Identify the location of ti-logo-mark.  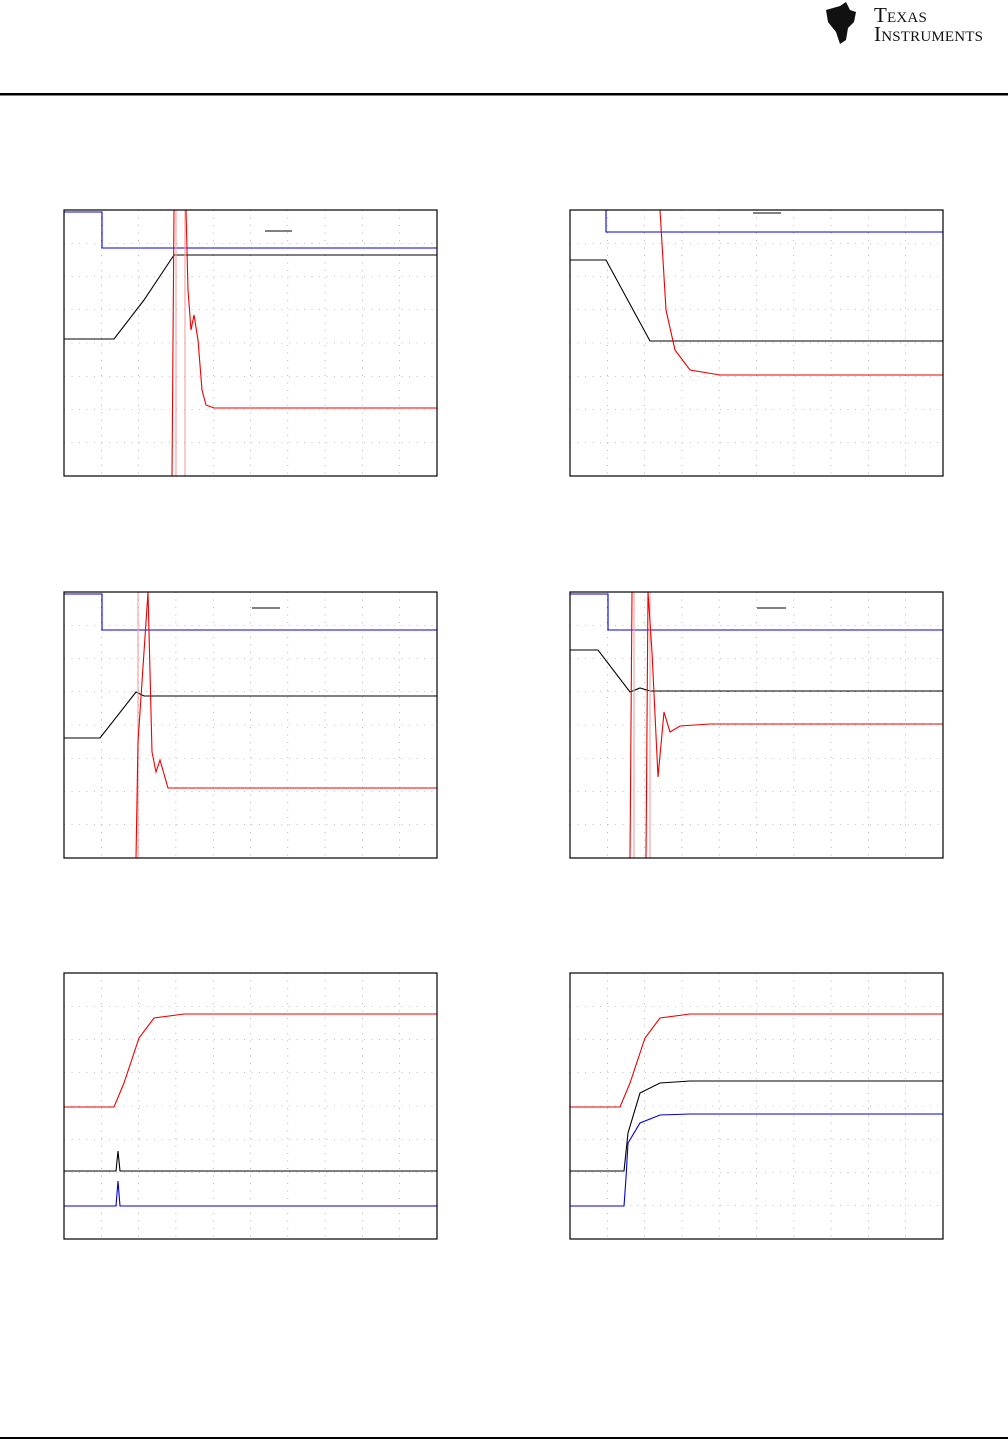
(841, 23).